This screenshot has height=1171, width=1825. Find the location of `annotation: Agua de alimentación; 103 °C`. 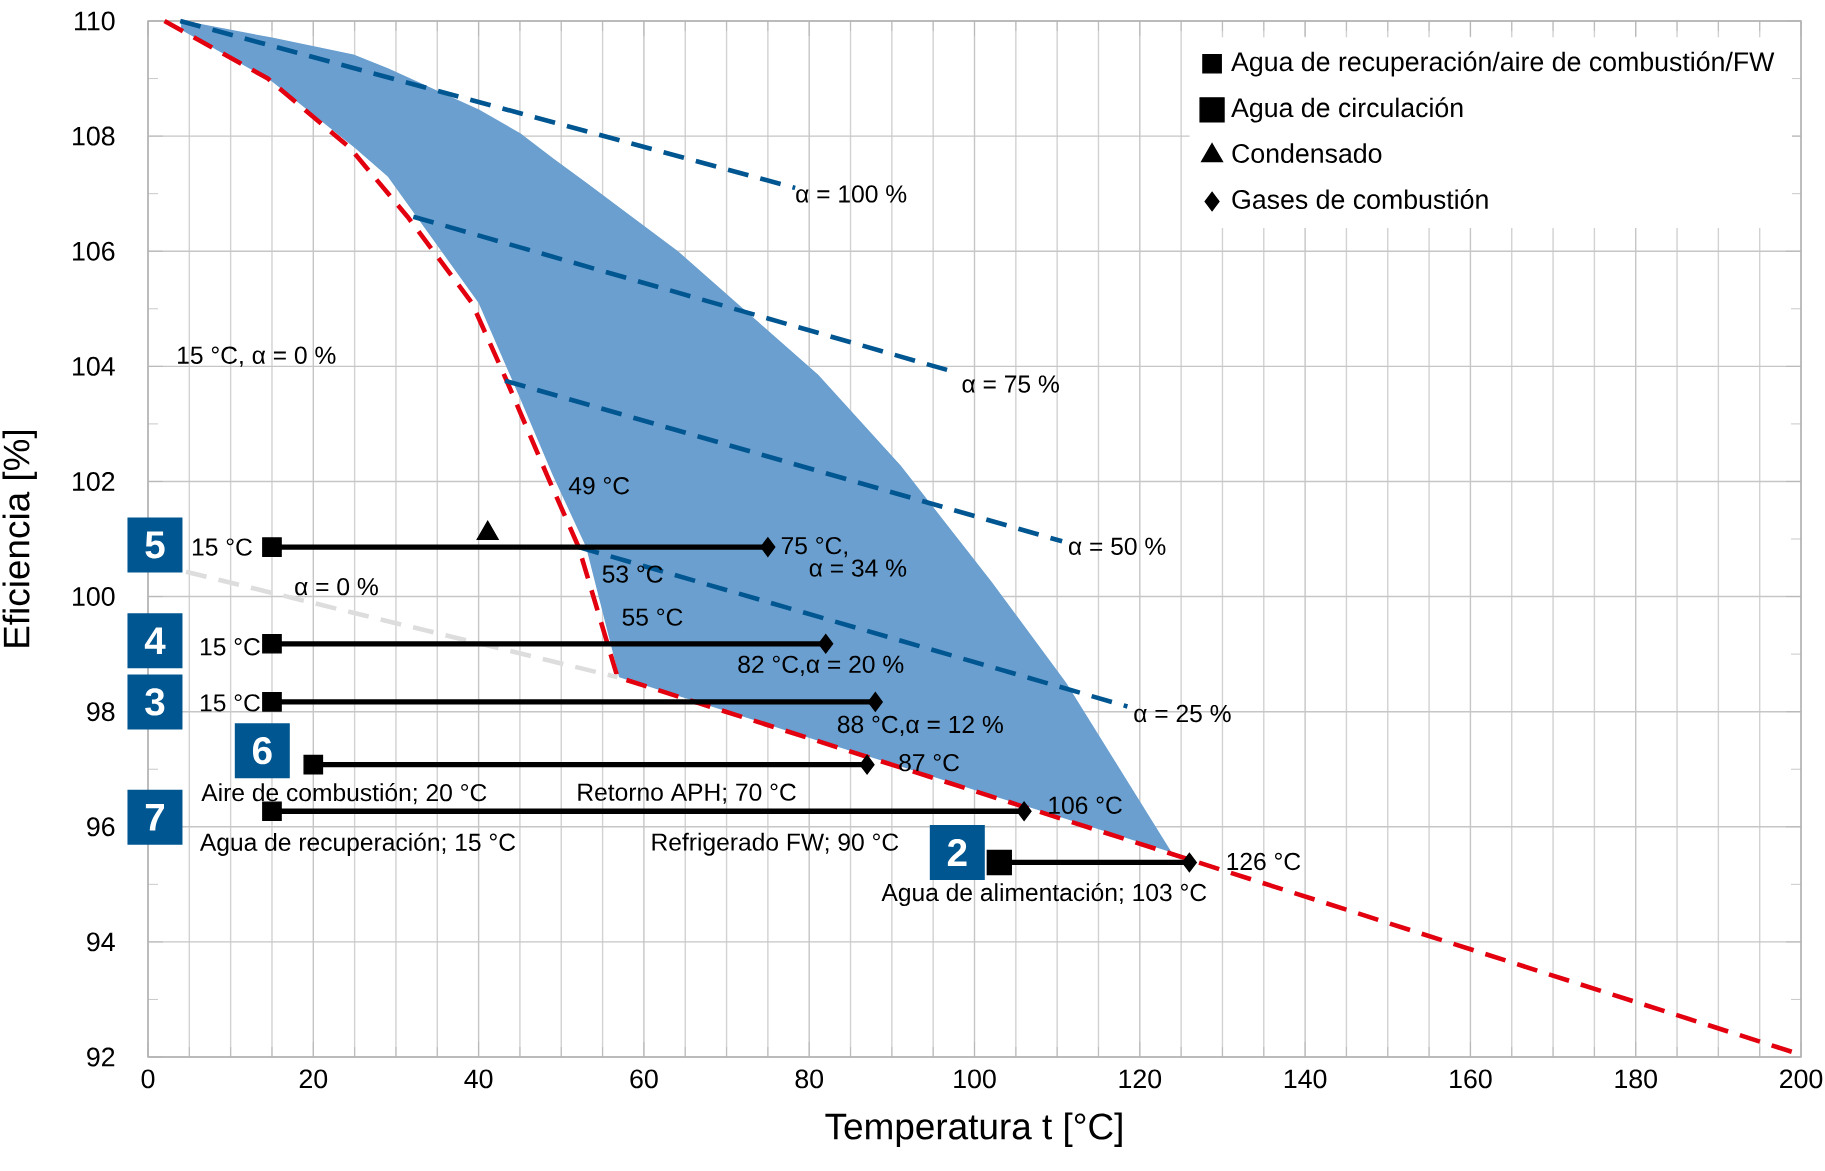

annotation: Agua de alimentación; 103 °C is located at coordinates (1044, 894).